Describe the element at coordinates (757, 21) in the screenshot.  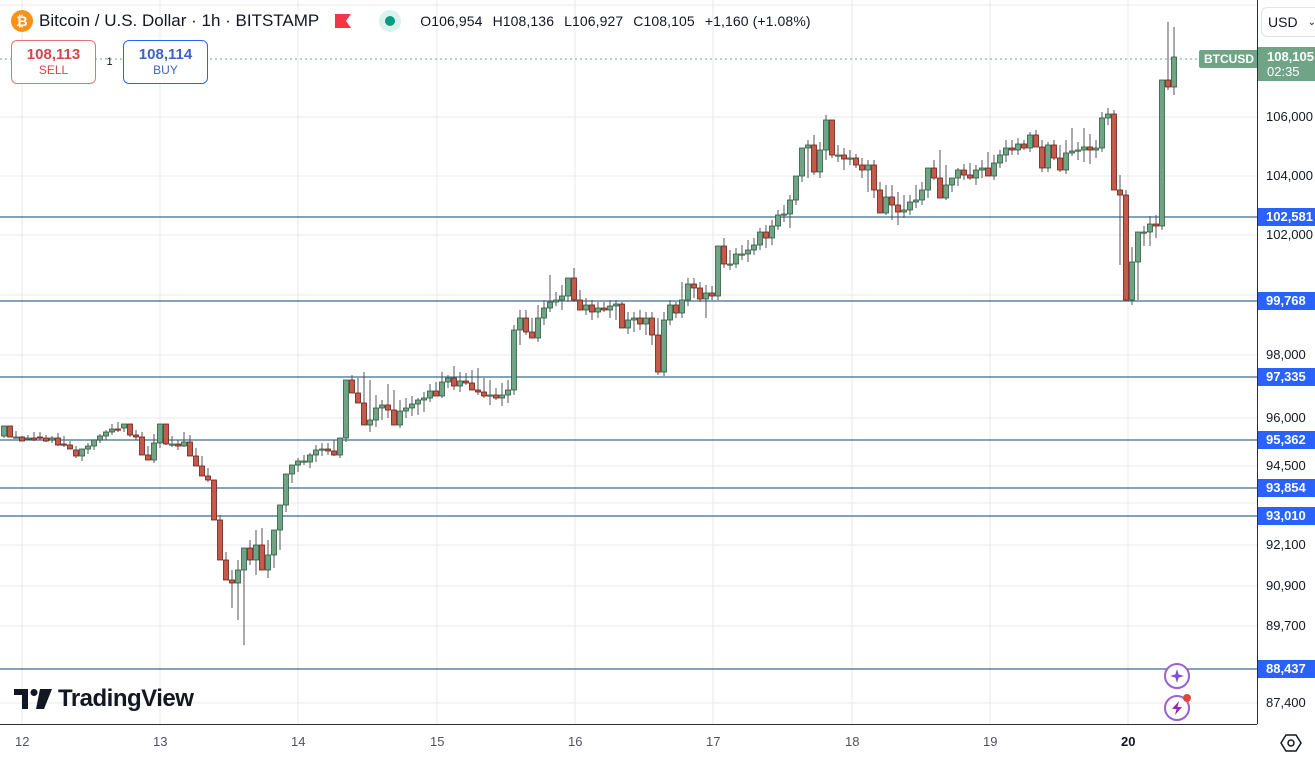
I see `change-value: +1,160 (+1.08%)` at that location.